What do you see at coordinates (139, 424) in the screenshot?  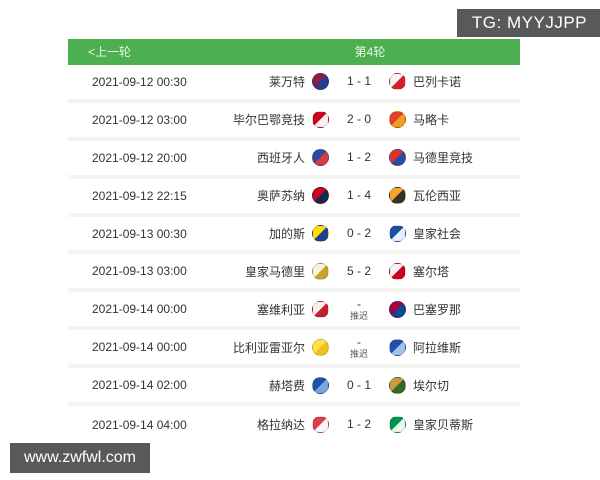 I see `kickoff-time: 2021-09-14 04:00` at bounding box center [139, 424].